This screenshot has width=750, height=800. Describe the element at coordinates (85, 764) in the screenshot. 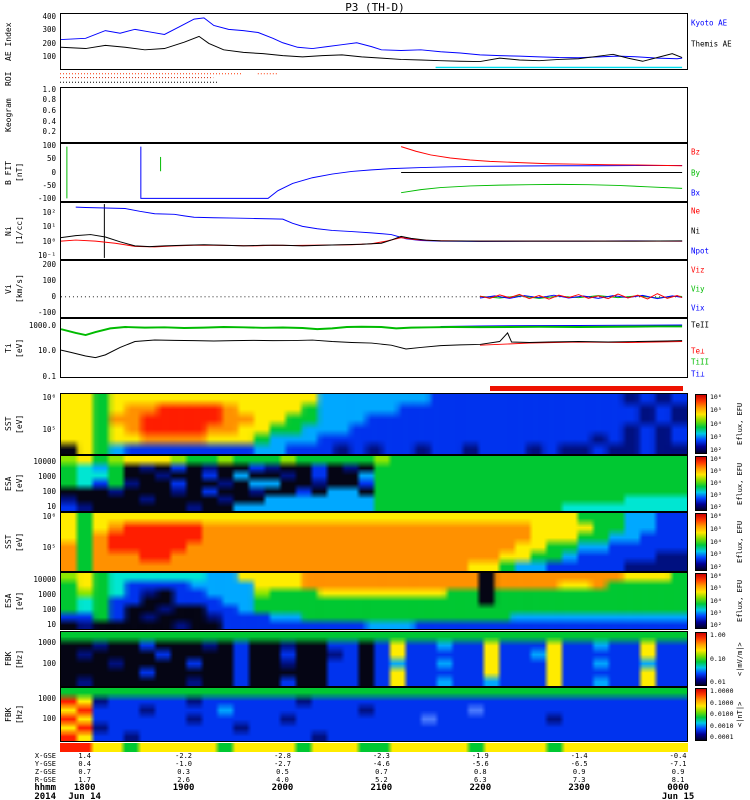

I see `ephemeris-value: 0.4` at that location.